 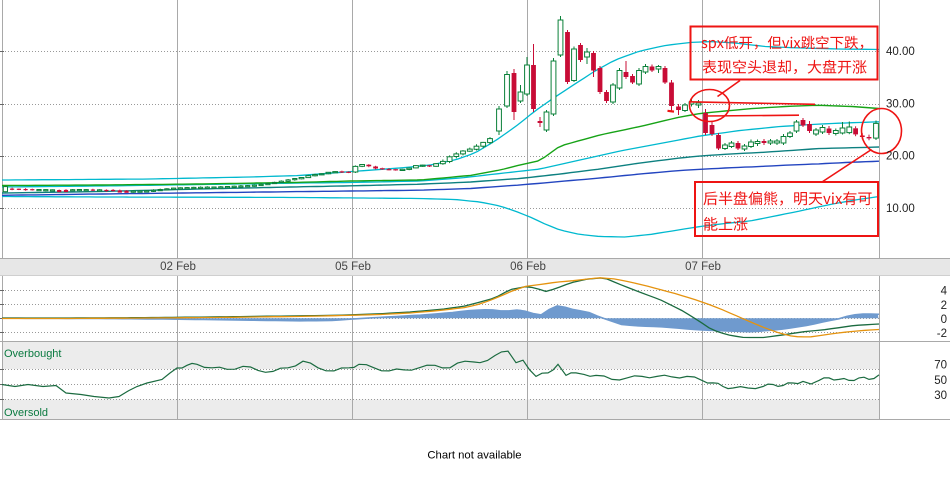 I want to click on svg-text: 30.00, so click(x=900, y=105).